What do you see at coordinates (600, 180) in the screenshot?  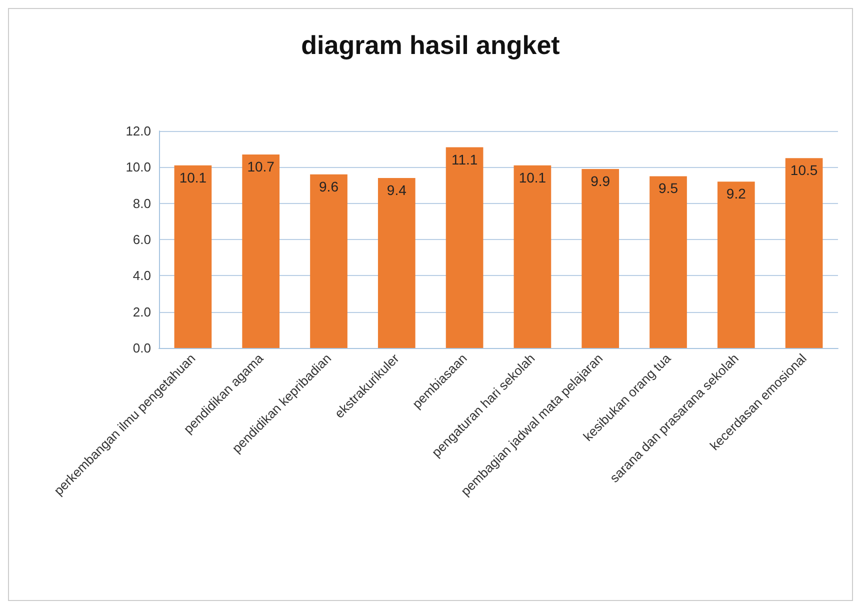 I see `data-label: 9.9` at bounding box center [600, 180].